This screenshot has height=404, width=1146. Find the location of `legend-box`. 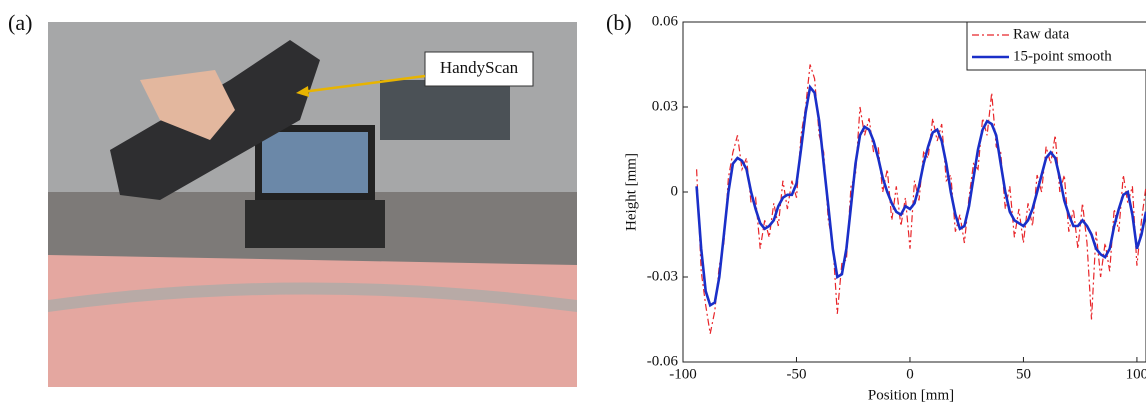

legend-box is located at coordinates (1056, 46).